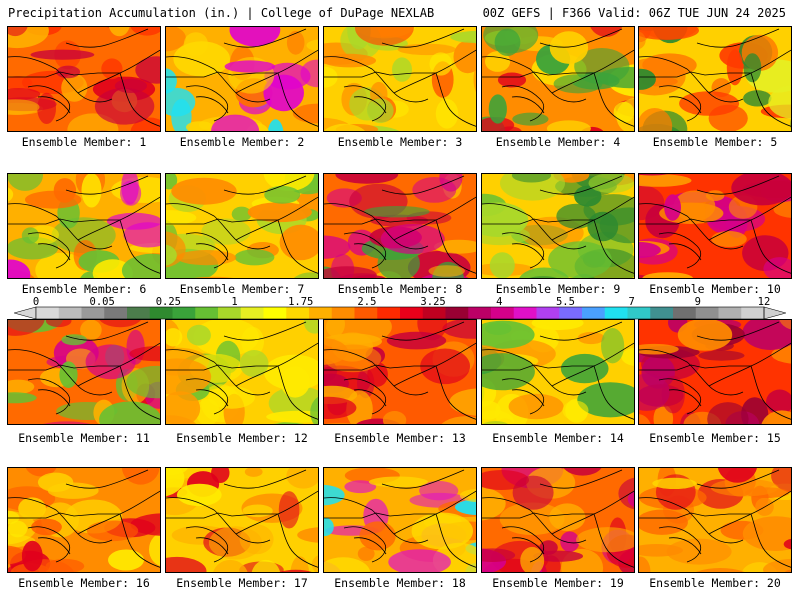 Image resolution: width=800 pixels, height=600 pixels. I want to click on ensemble-member-label: Ensemble Member: 2, so click(242, 142).